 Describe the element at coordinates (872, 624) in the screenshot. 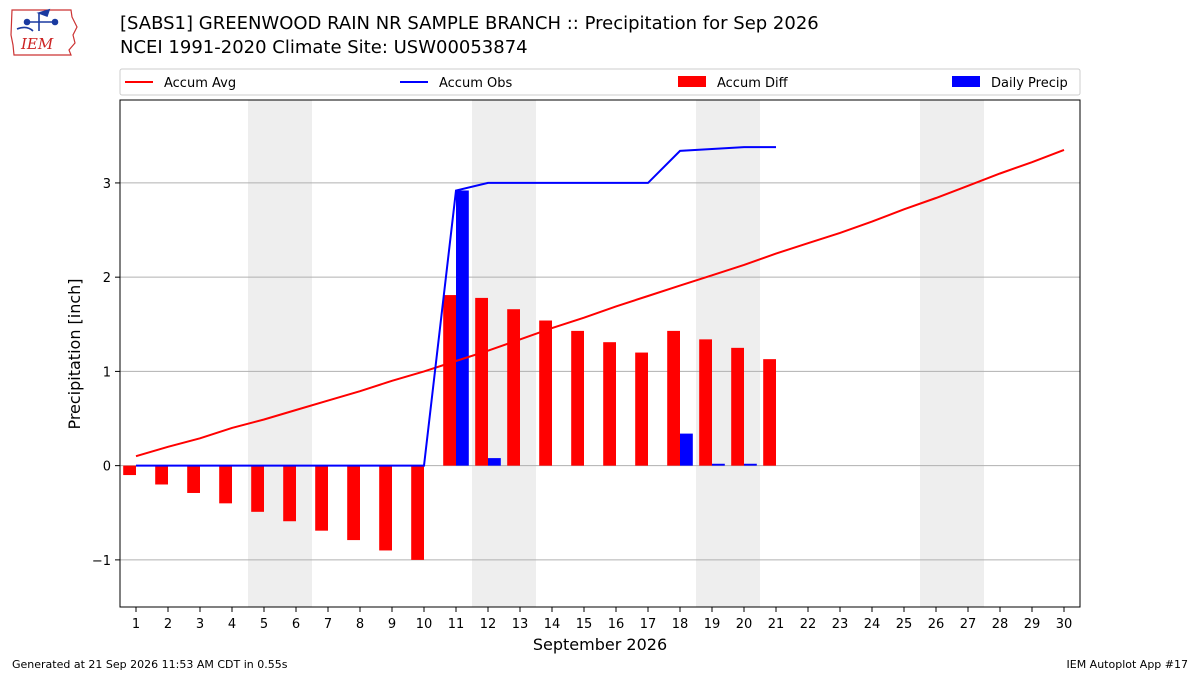

I see `x-tick-label: 24` at that location.